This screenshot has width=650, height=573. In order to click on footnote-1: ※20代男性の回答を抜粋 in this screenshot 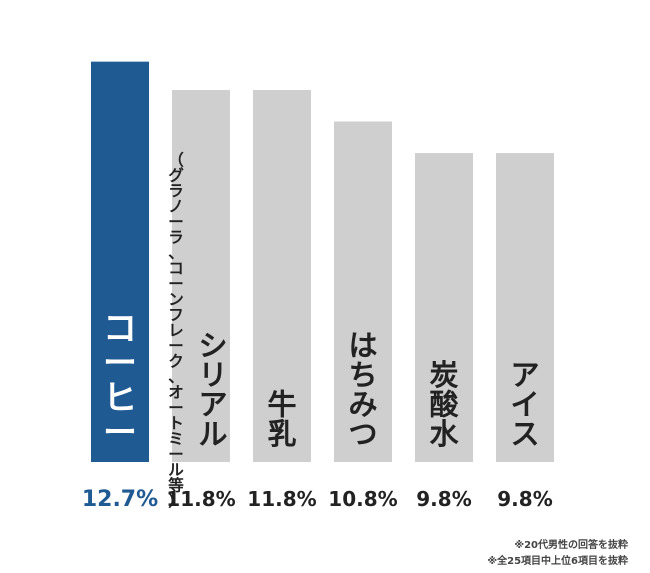, I will do `click(571, 545)`.